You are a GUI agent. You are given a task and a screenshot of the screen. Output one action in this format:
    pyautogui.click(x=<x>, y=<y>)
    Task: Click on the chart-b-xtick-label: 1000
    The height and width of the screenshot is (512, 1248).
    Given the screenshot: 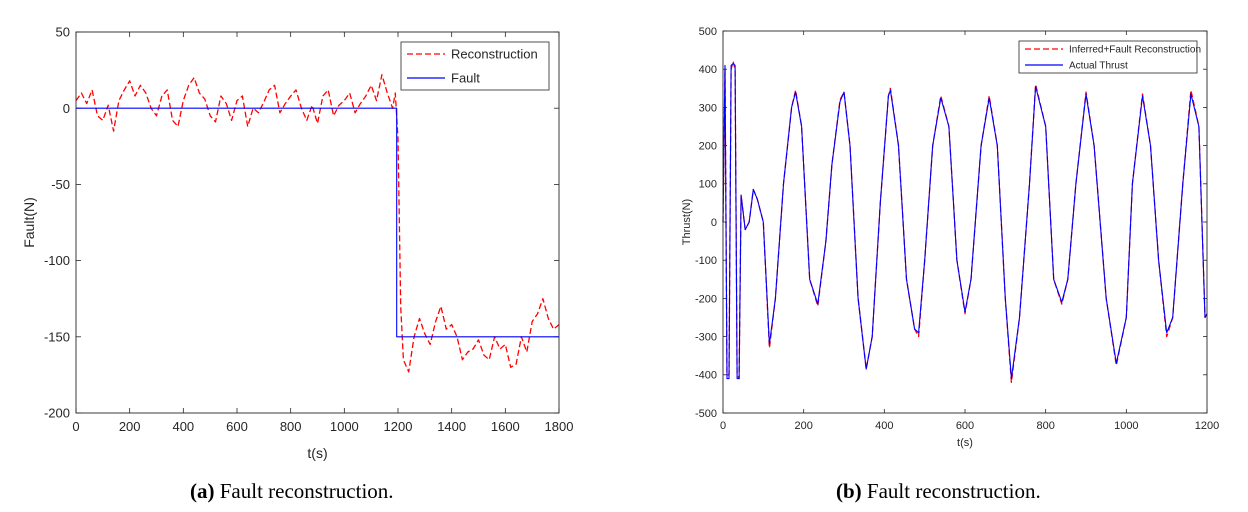 What is the action you would take?
    pyautogui.click(x=1126, y=426)
    